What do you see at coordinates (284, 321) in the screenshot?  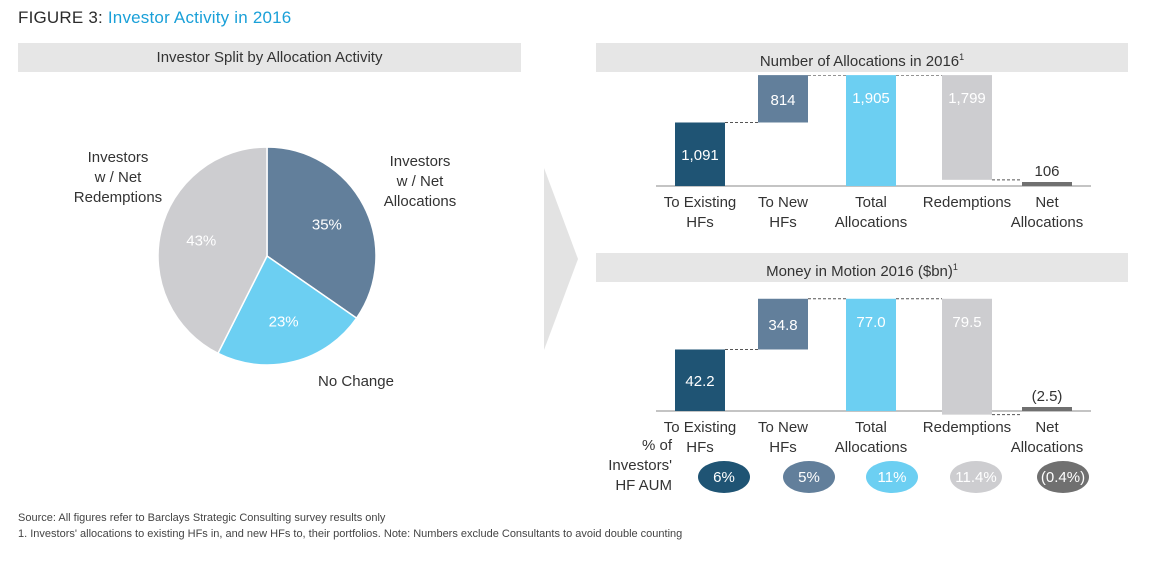 I see `pie-value-label: 23%` at bounding box center [284, 321].